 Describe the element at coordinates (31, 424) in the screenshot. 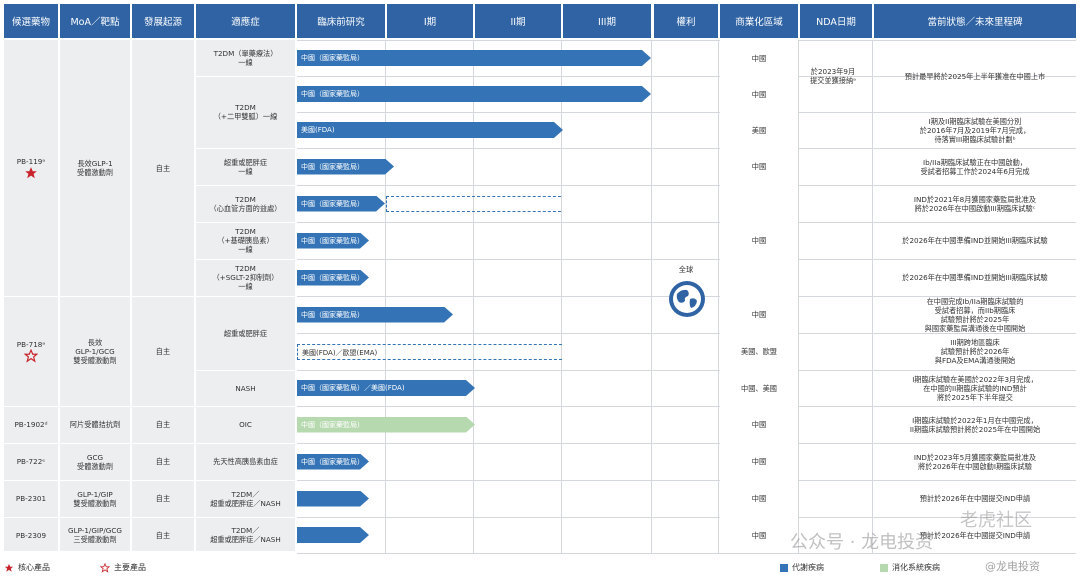

I see `drug-name-cell-text: PB-1902ᵈ` at that location.